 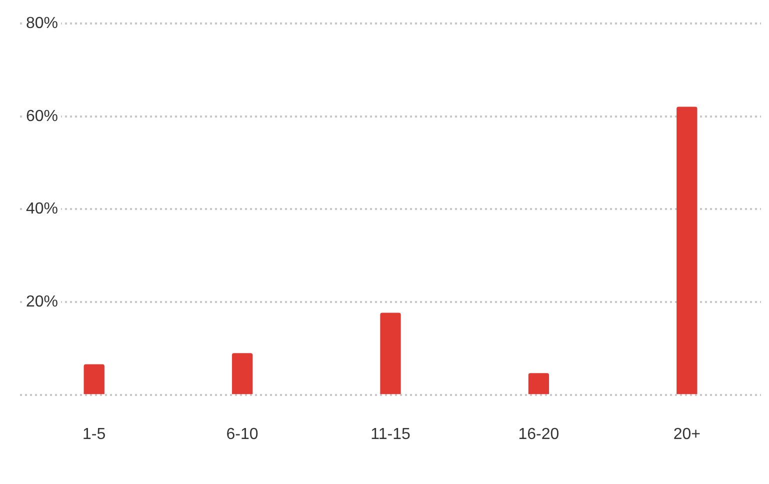 What do you see at coordinates (242, 434) in the screenshot?
I see `x-tick-label: 6-10` at bounding box center [242, 434].